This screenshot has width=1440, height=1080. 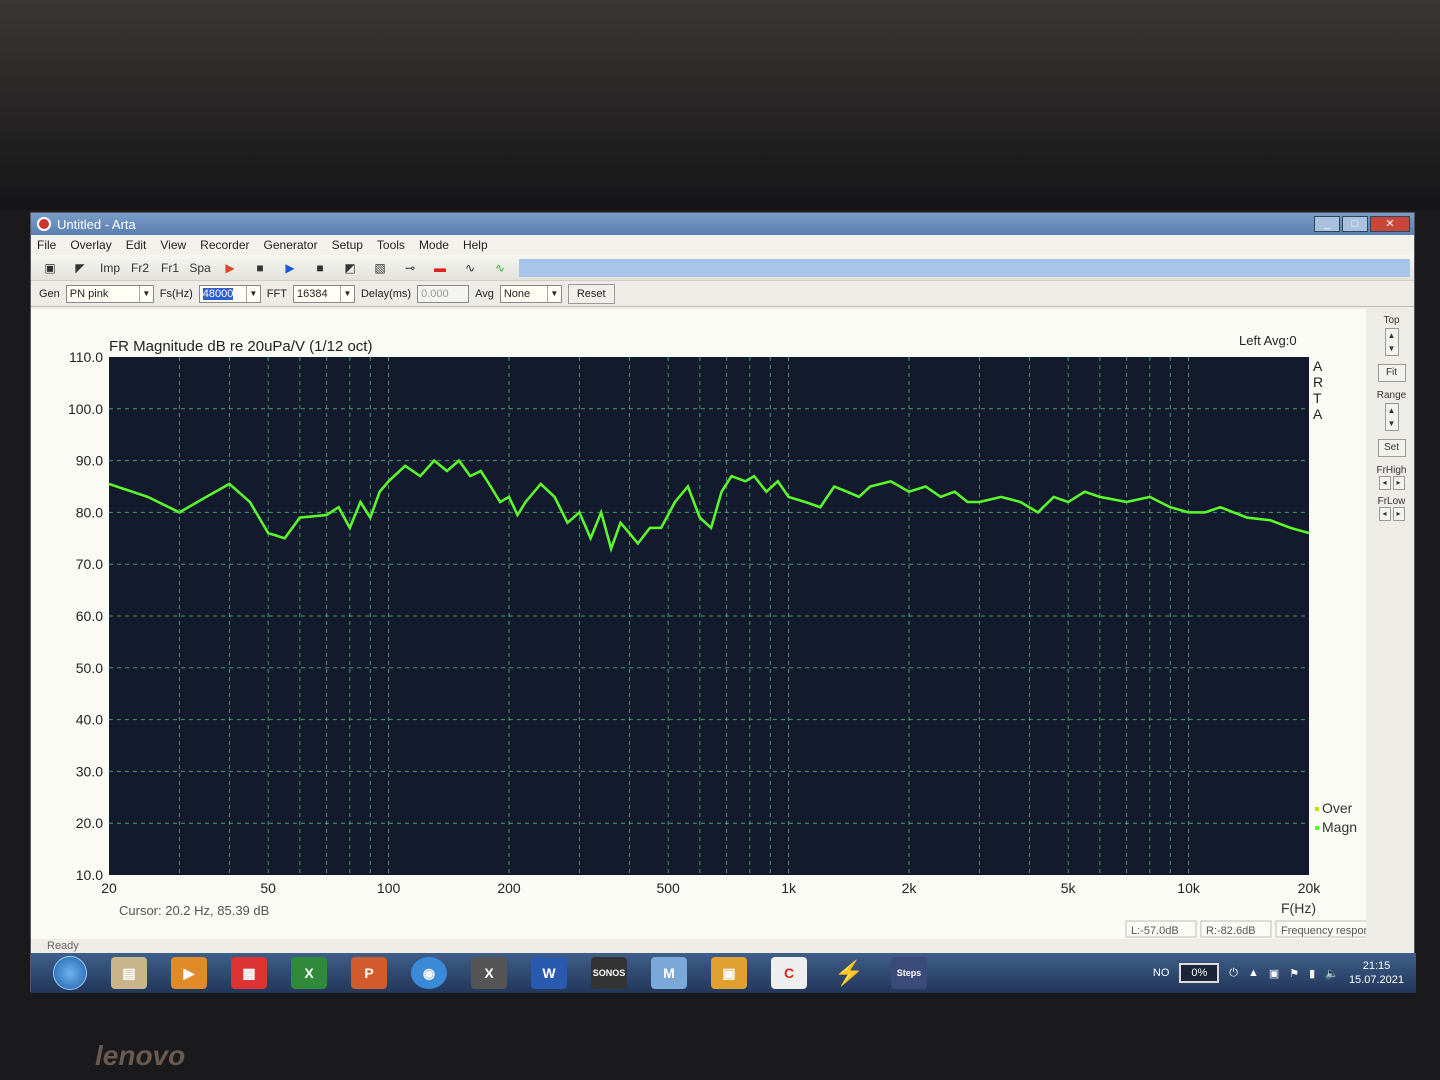 I want to click on frlow-arrows: ◂ ▸, so click(x=1391, y=514).